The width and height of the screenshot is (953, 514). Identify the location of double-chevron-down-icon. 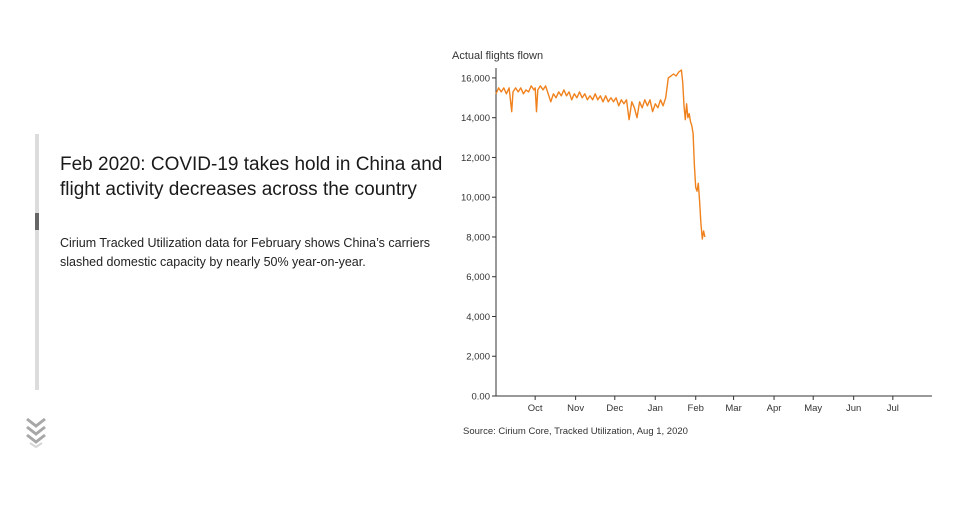
(36, 433).